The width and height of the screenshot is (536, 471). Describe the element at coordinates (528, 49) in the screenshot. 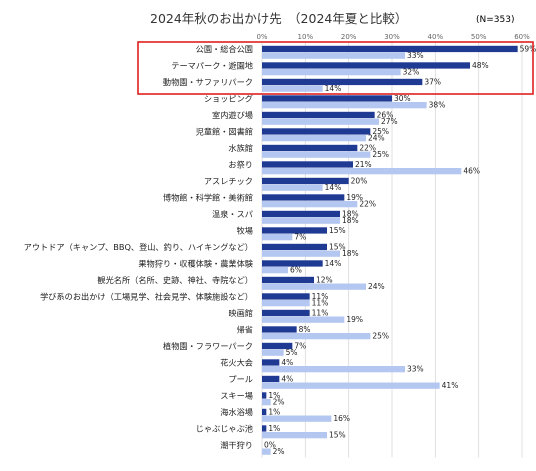

I see `value-label: 59%` at that location.